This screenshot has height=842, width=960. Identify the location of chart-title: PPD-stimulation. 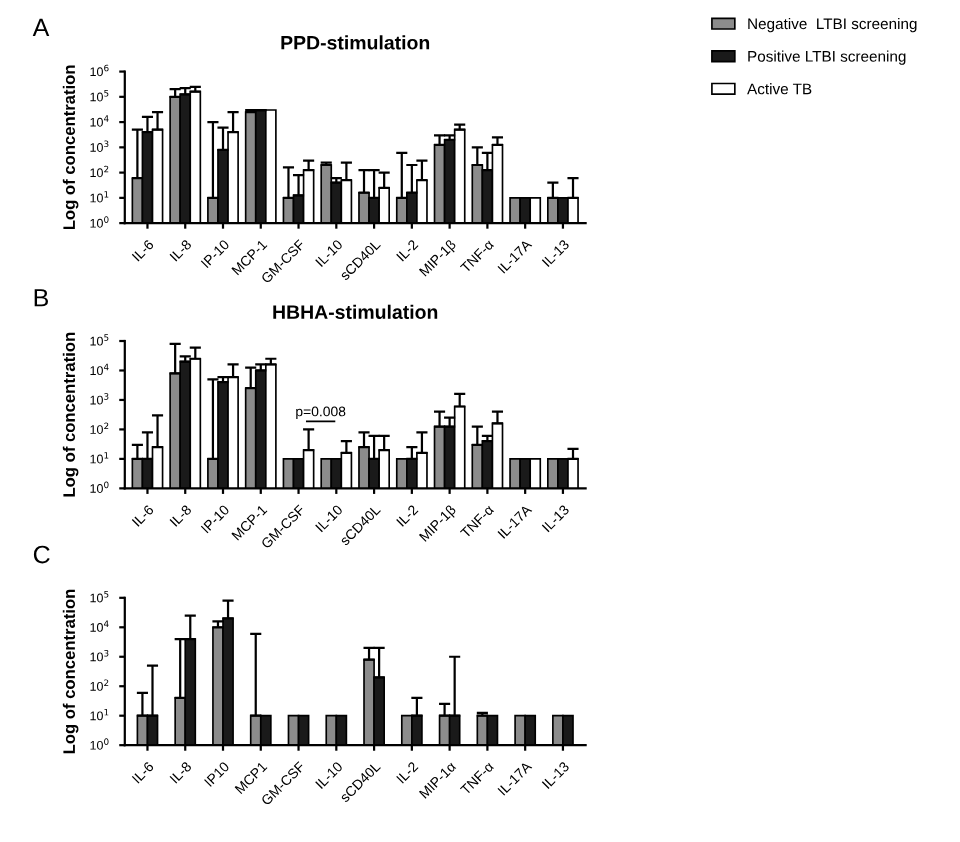
(355, 42).